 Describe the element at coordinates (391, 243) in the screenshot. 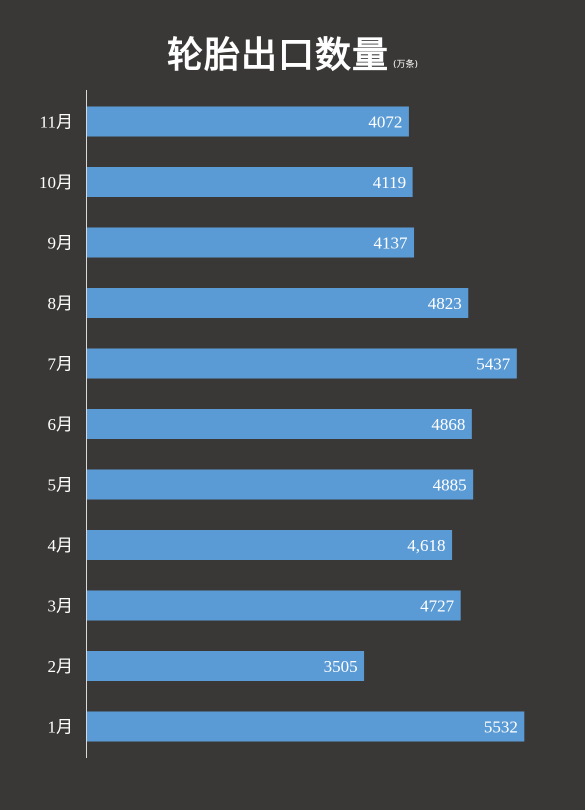

I see `value-label: 4137` at that location.